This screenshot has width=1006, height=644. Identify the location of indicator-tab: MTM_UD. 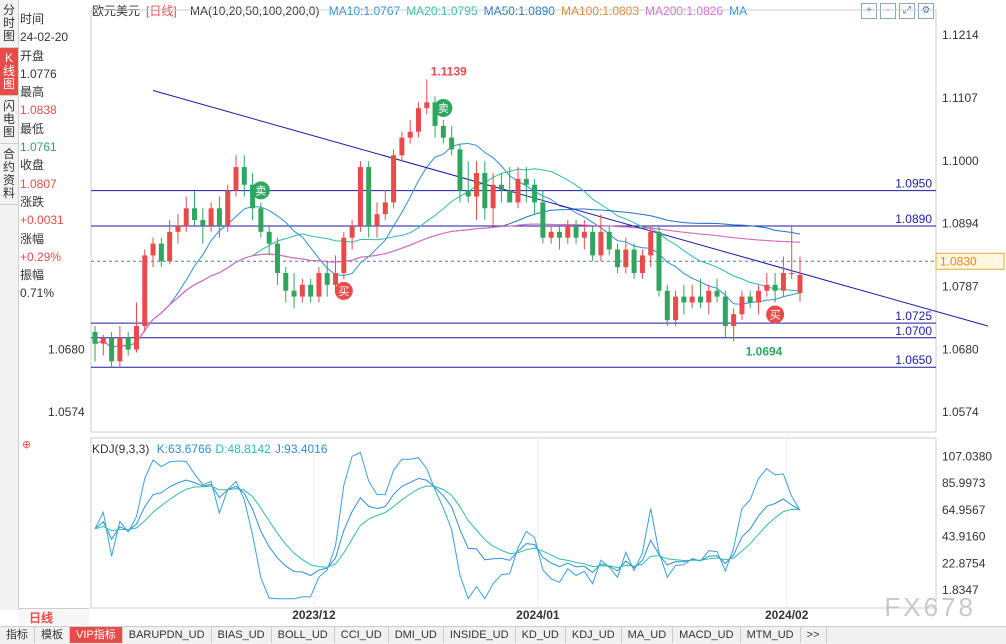
(771, 635).